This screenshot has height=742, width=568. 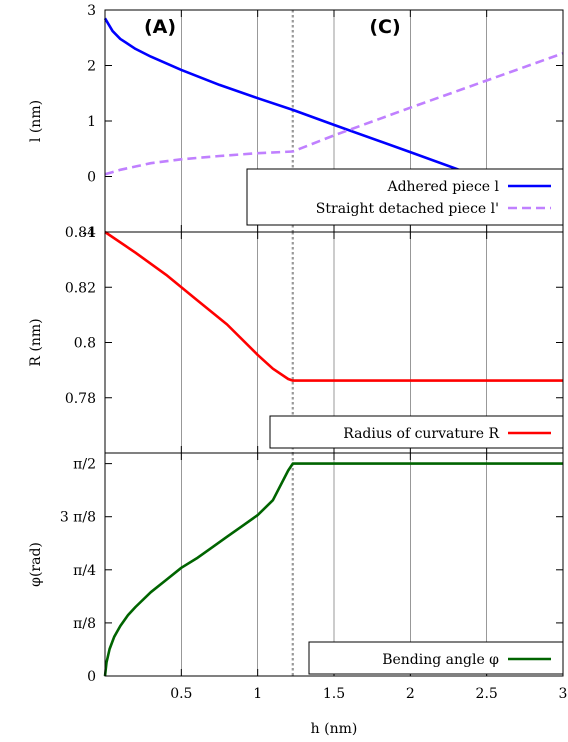 I want to click on legend-label: Adhered piece l, so click(x=442, y=187).